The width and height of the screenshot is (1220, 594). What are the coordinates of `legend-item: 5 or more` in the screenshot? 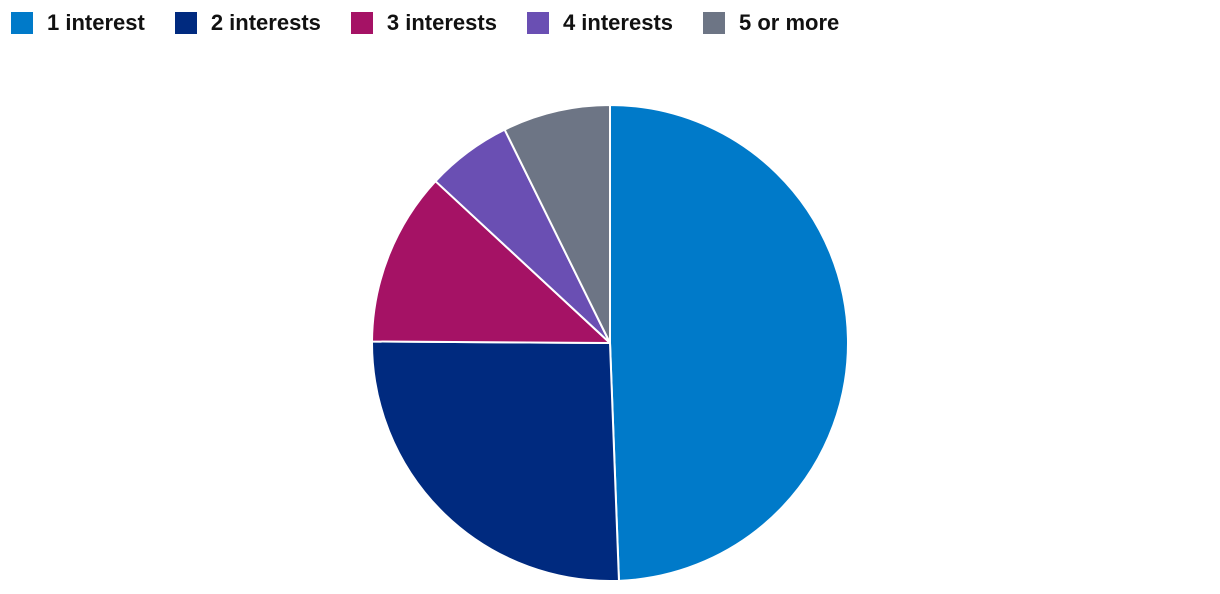 It's located at (771, 23).